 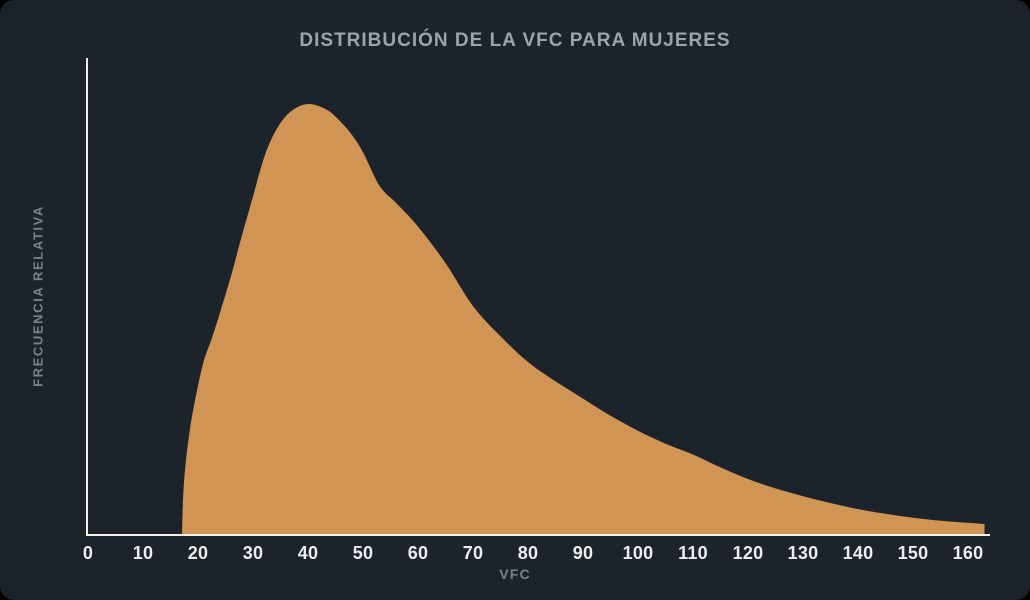 I want to click on x-axis-label: VFC, so click(x=515, y=574).